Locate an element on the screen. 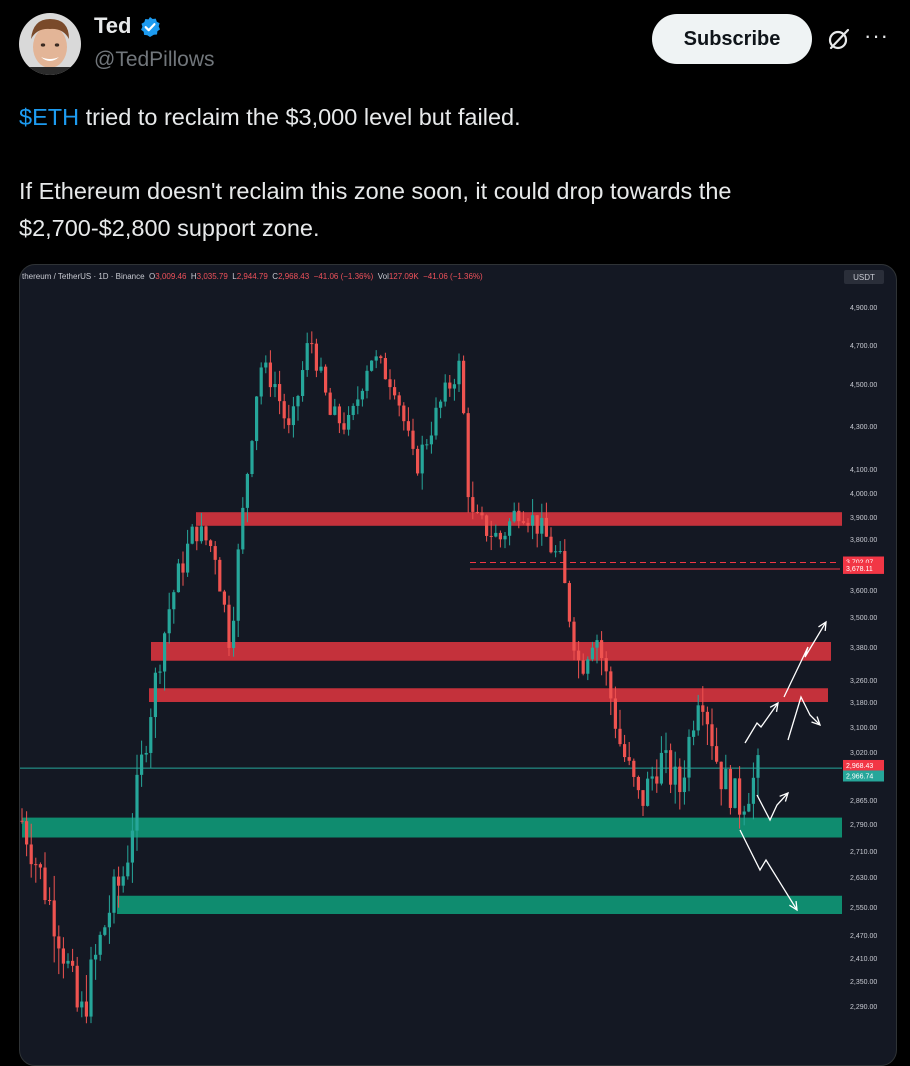  axis-tick-label: 2,790.00 is located at coordinates (863, 825).